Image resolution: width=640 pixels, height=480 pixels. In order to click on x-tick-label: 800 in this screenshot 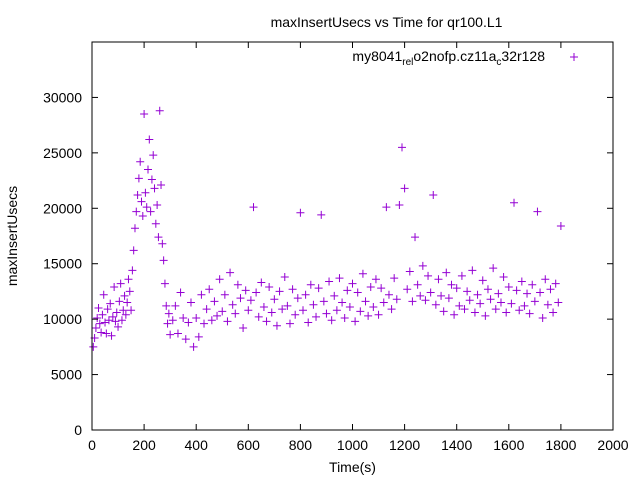, I will do `click(301, 445)`.